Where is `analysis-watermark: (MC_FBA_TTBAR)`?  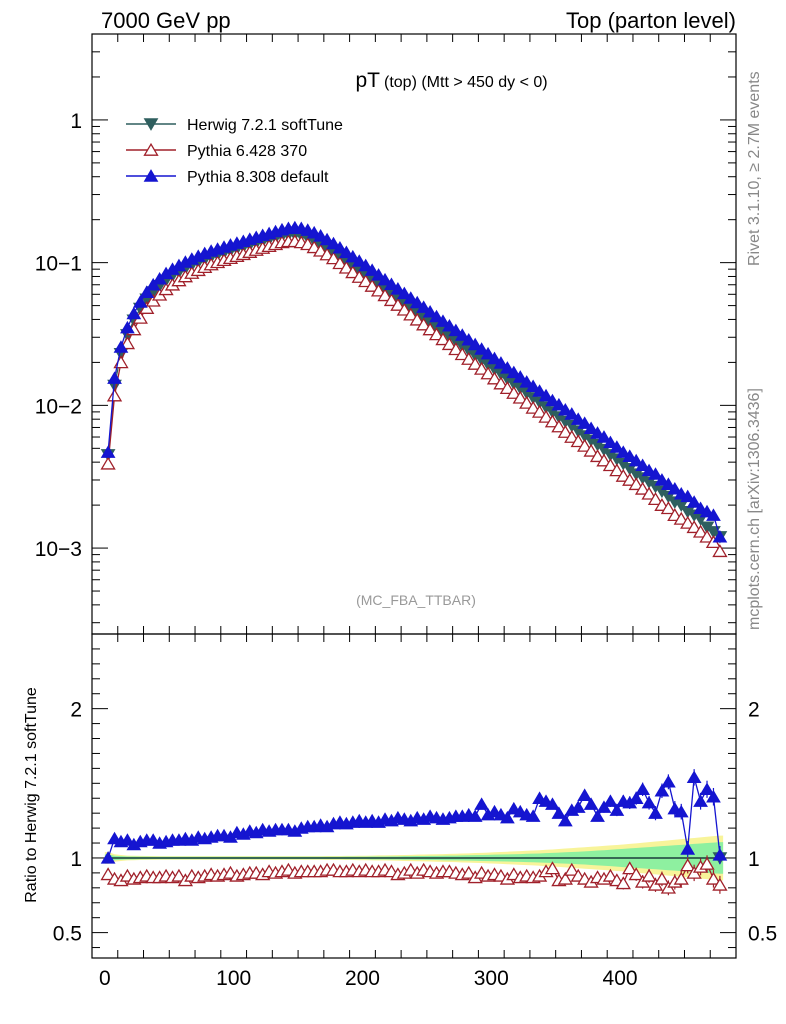 analysis-watermark: (MC_FBA_TTBAR) is located at coordinates (416, 600).